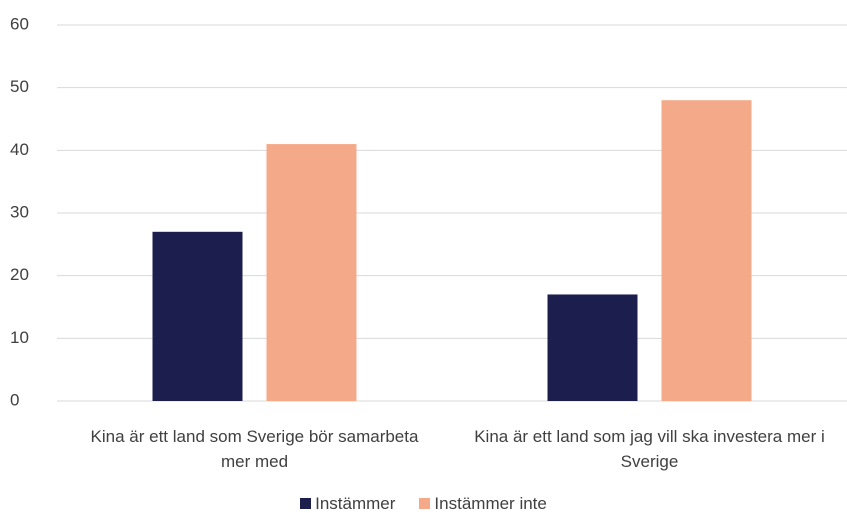 This screenshot has width=847, height=513. What do you see at coordinates (19, 211) in the screenshot?
I see `y-tick-label: 30` at bounding box center [19, 211].